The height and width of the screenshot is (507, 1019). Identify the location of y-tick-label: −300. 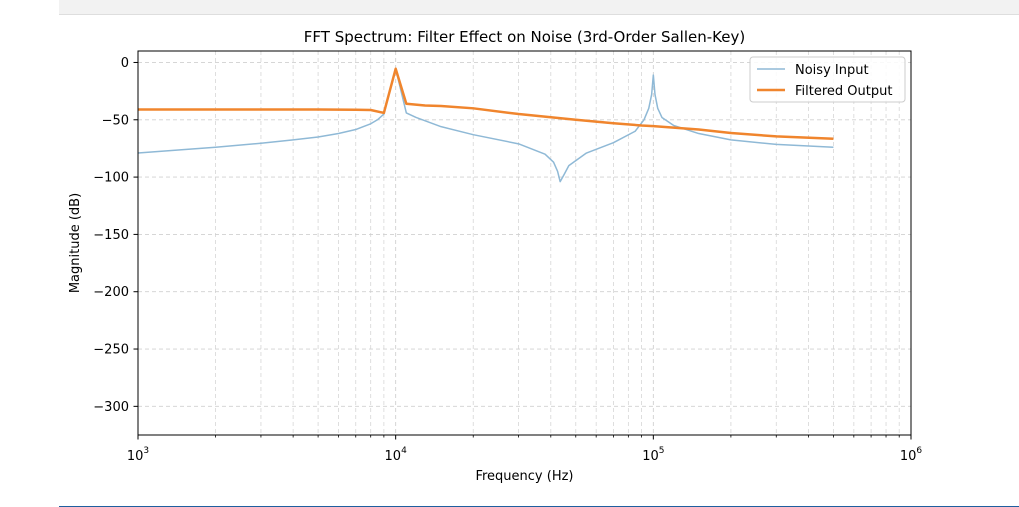
(111, 407).